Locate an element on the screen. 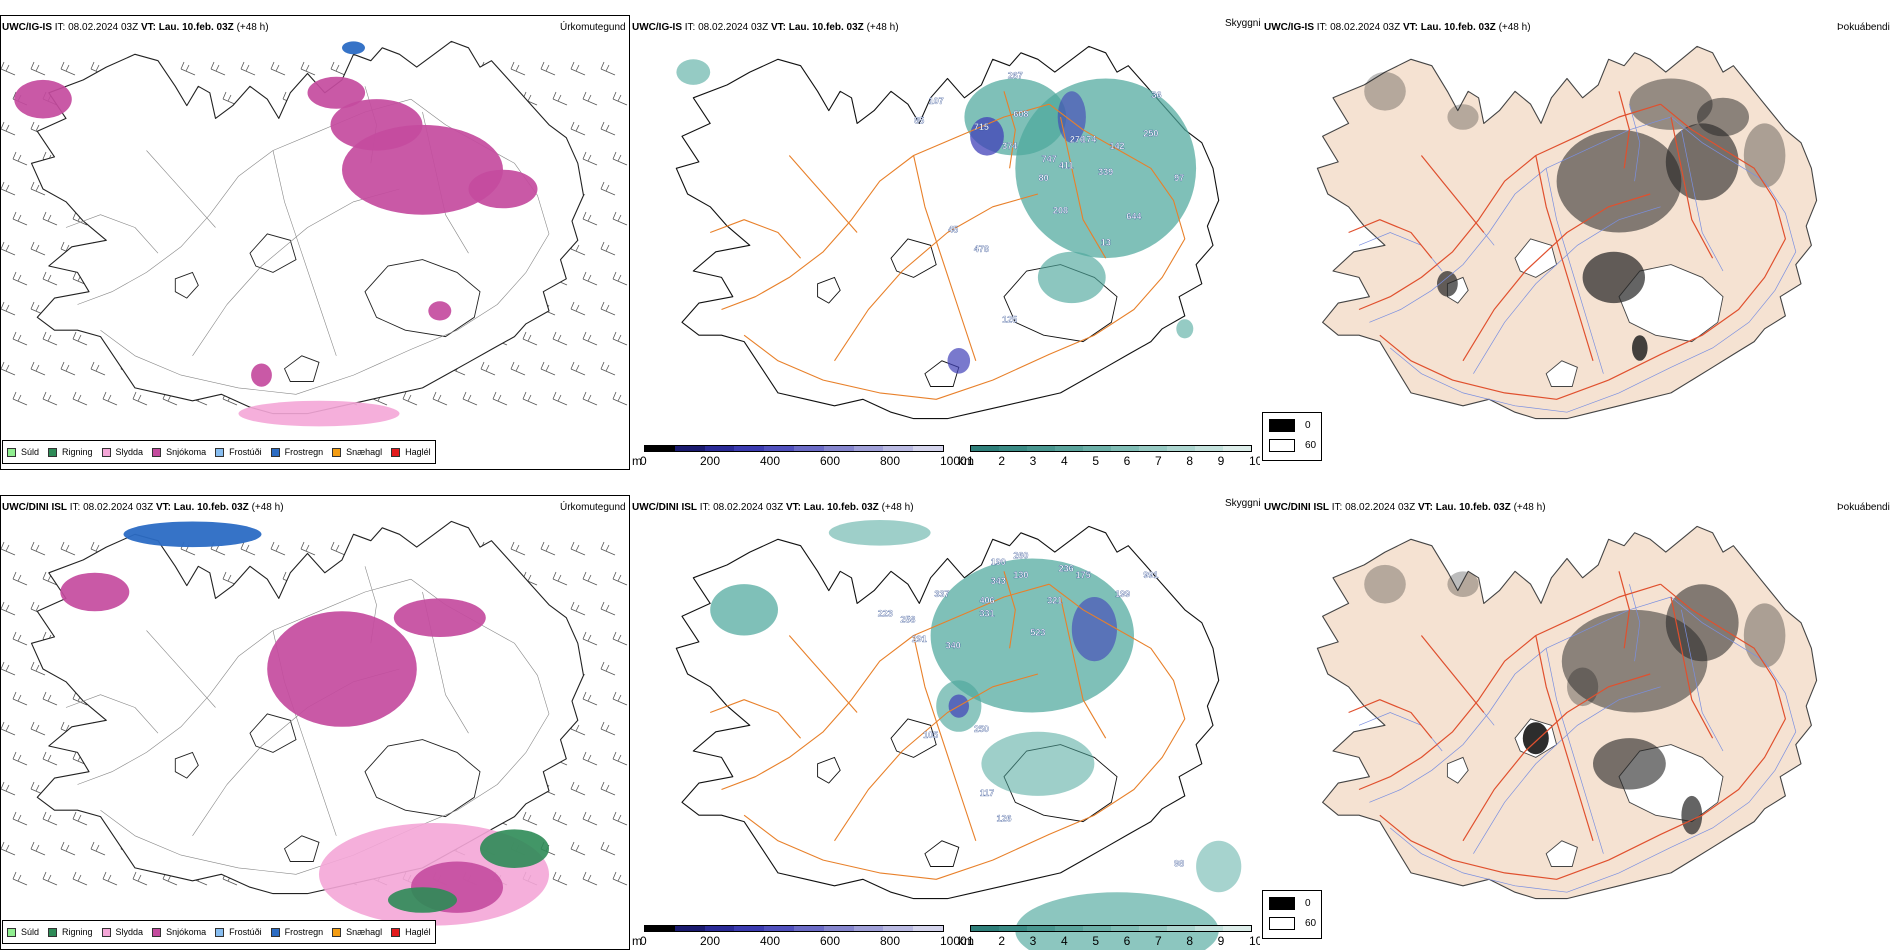  ceiling-label: 174 is located at coordinates (1088, 140).